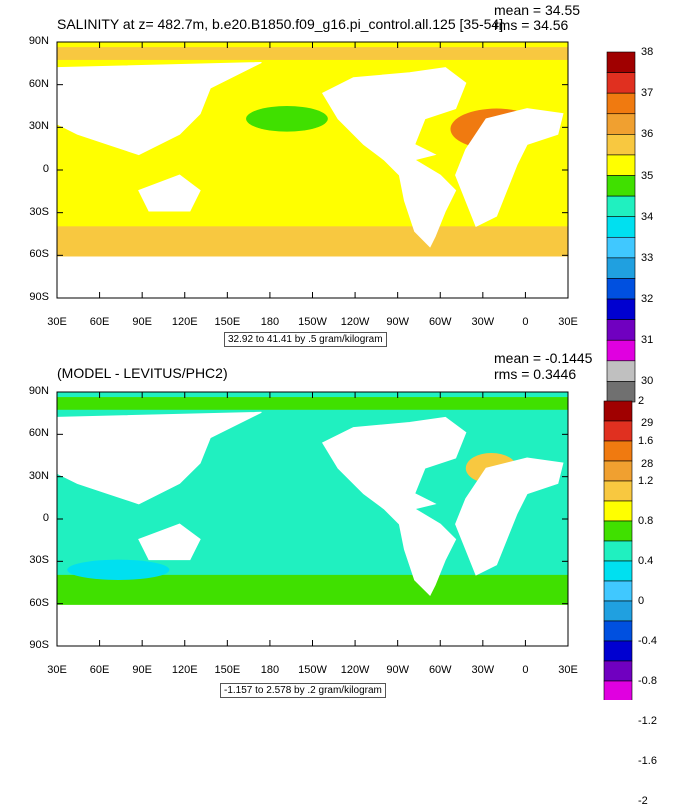 The image size is (700, 807). Describe the element at coordinates (227, 670) in the screenshot. I see `panel2-lon-label: 150E` at that location.